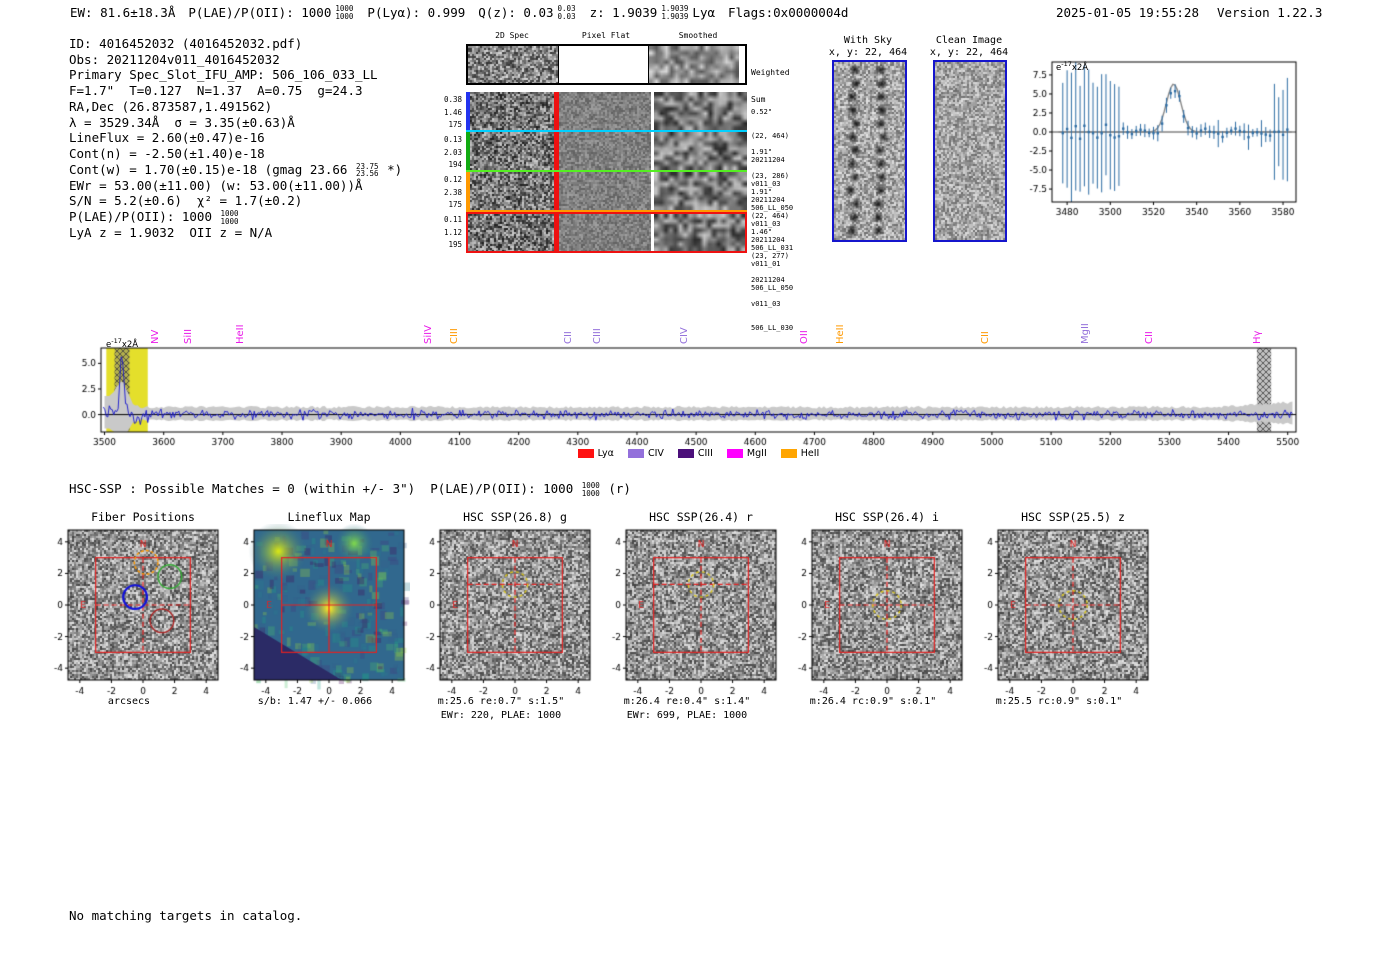  What do you see at coordinates (344, 16) in the screenshot?
I see `header-plae-lo: 1000` at bounding box center [344, 16].